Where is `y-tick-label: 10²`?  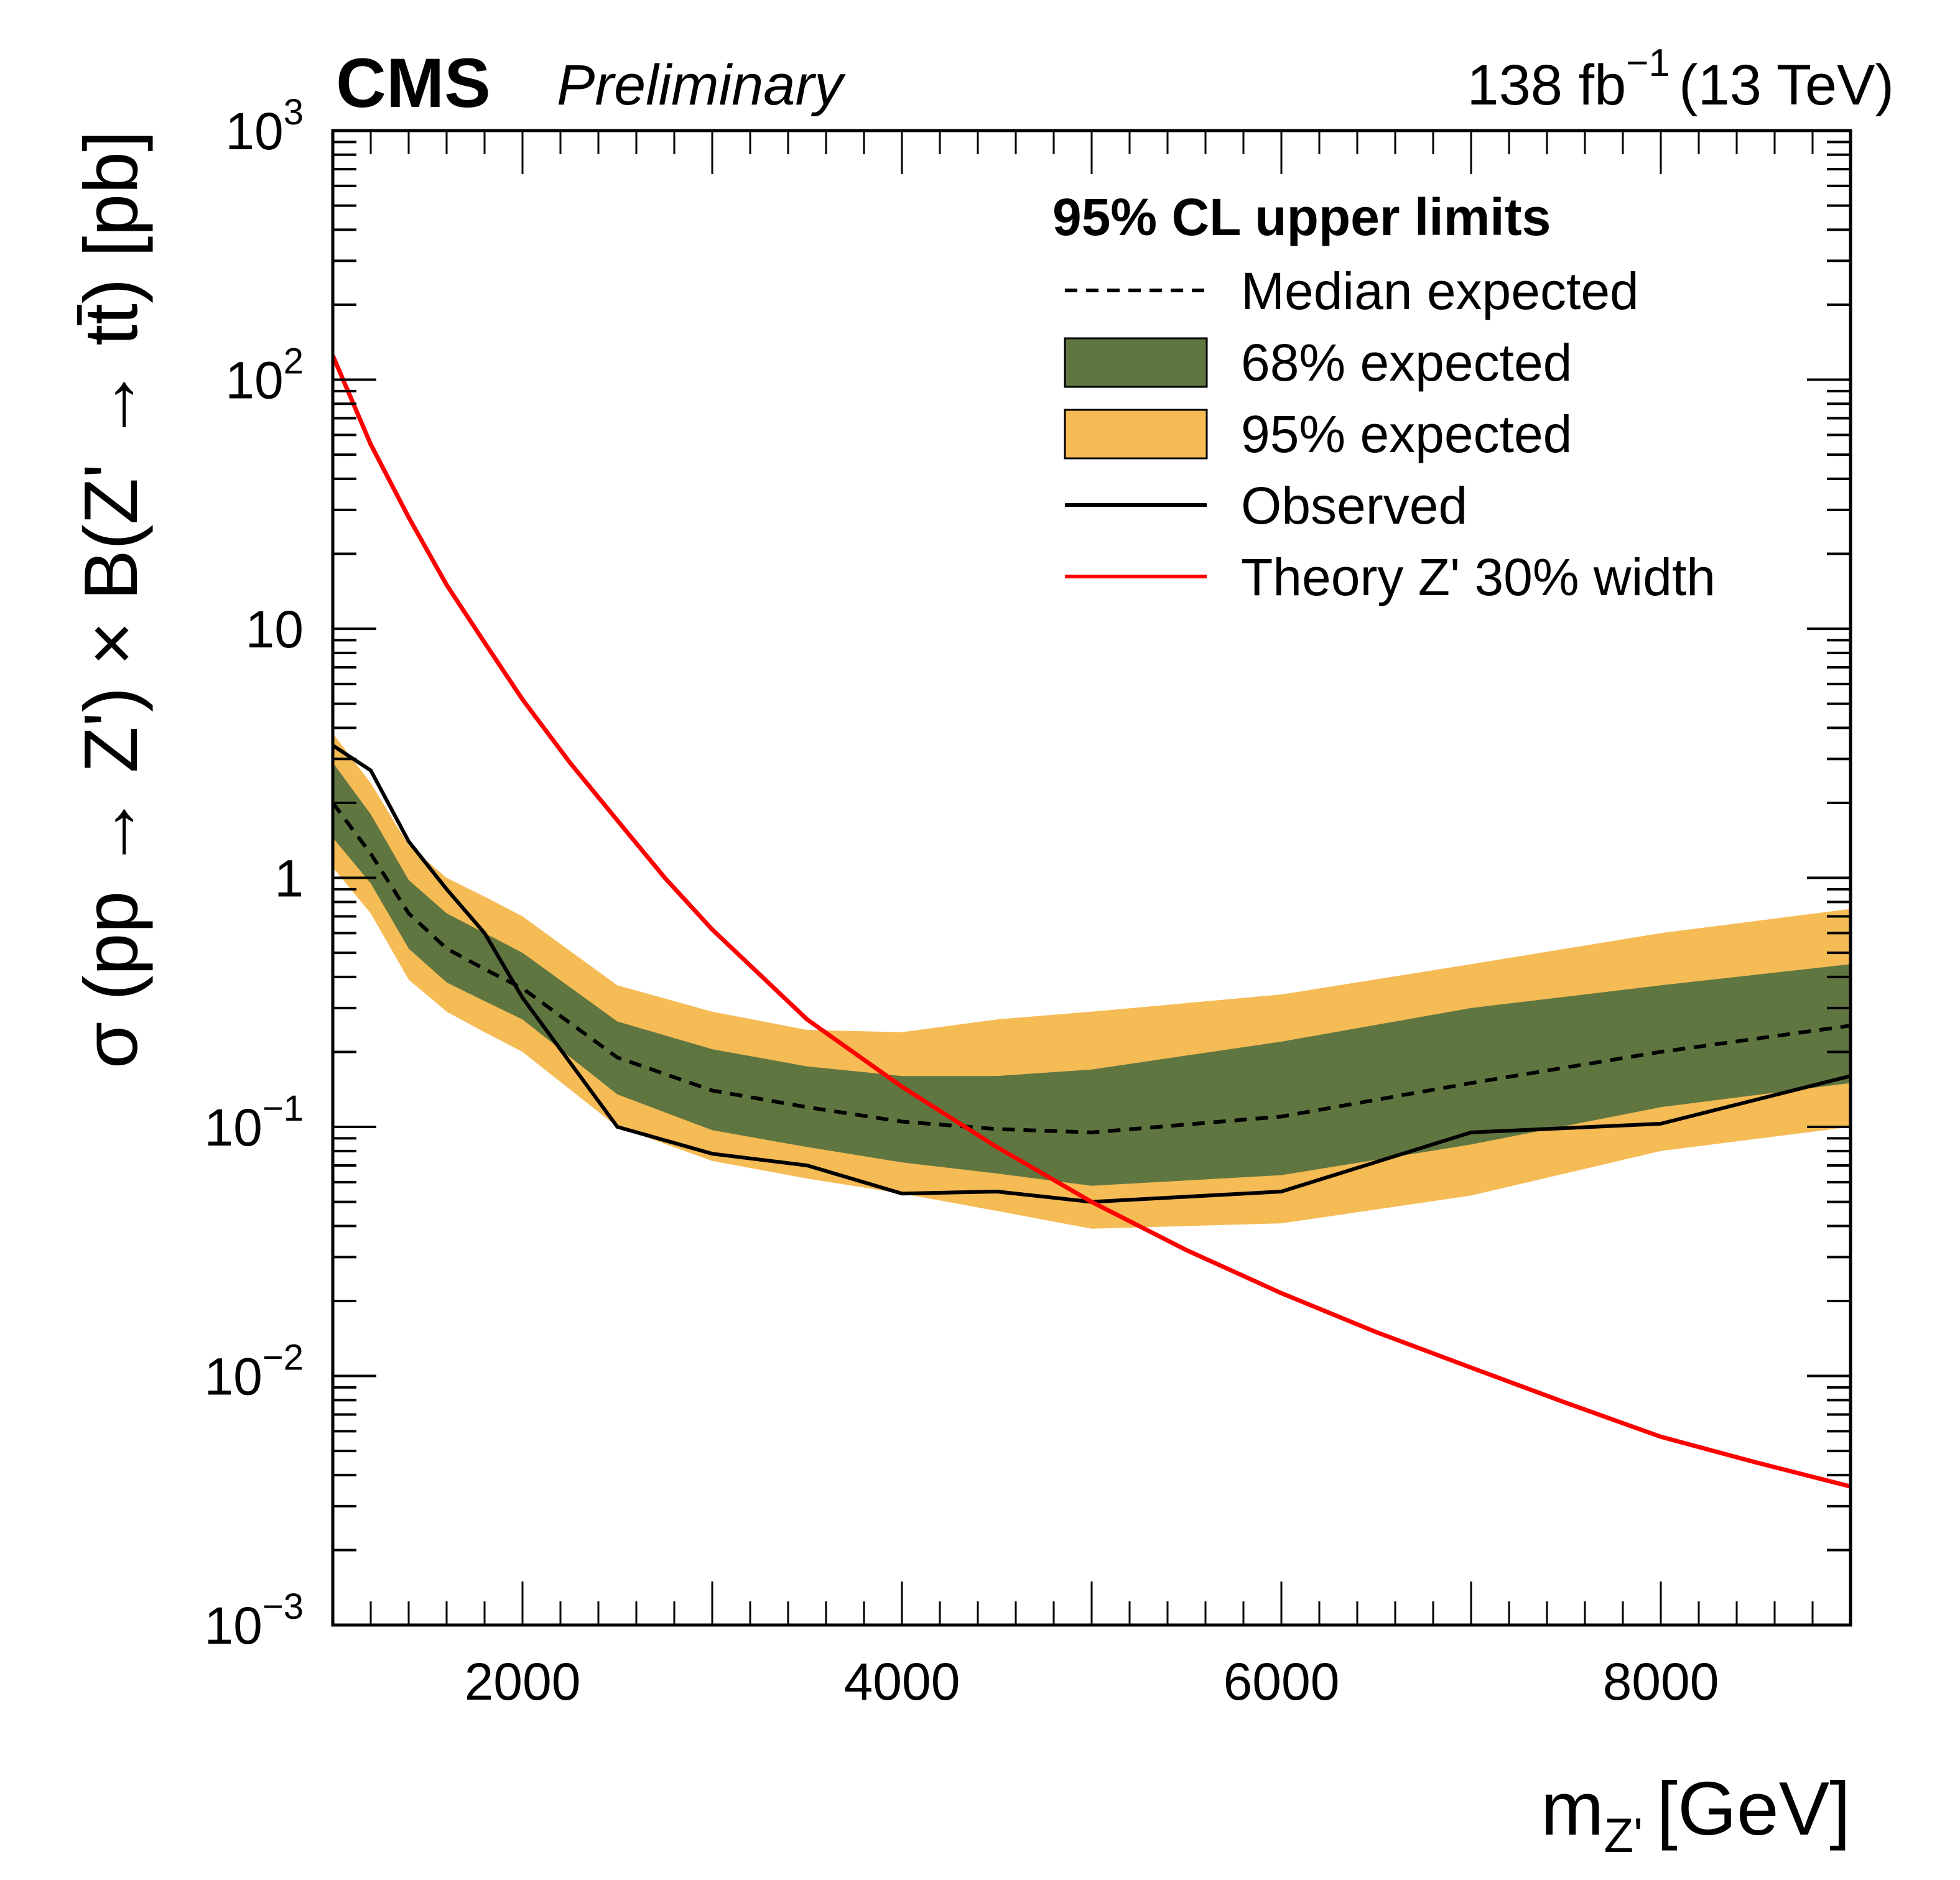 y-tick-label: 10² is located at coordinates (264, 375).